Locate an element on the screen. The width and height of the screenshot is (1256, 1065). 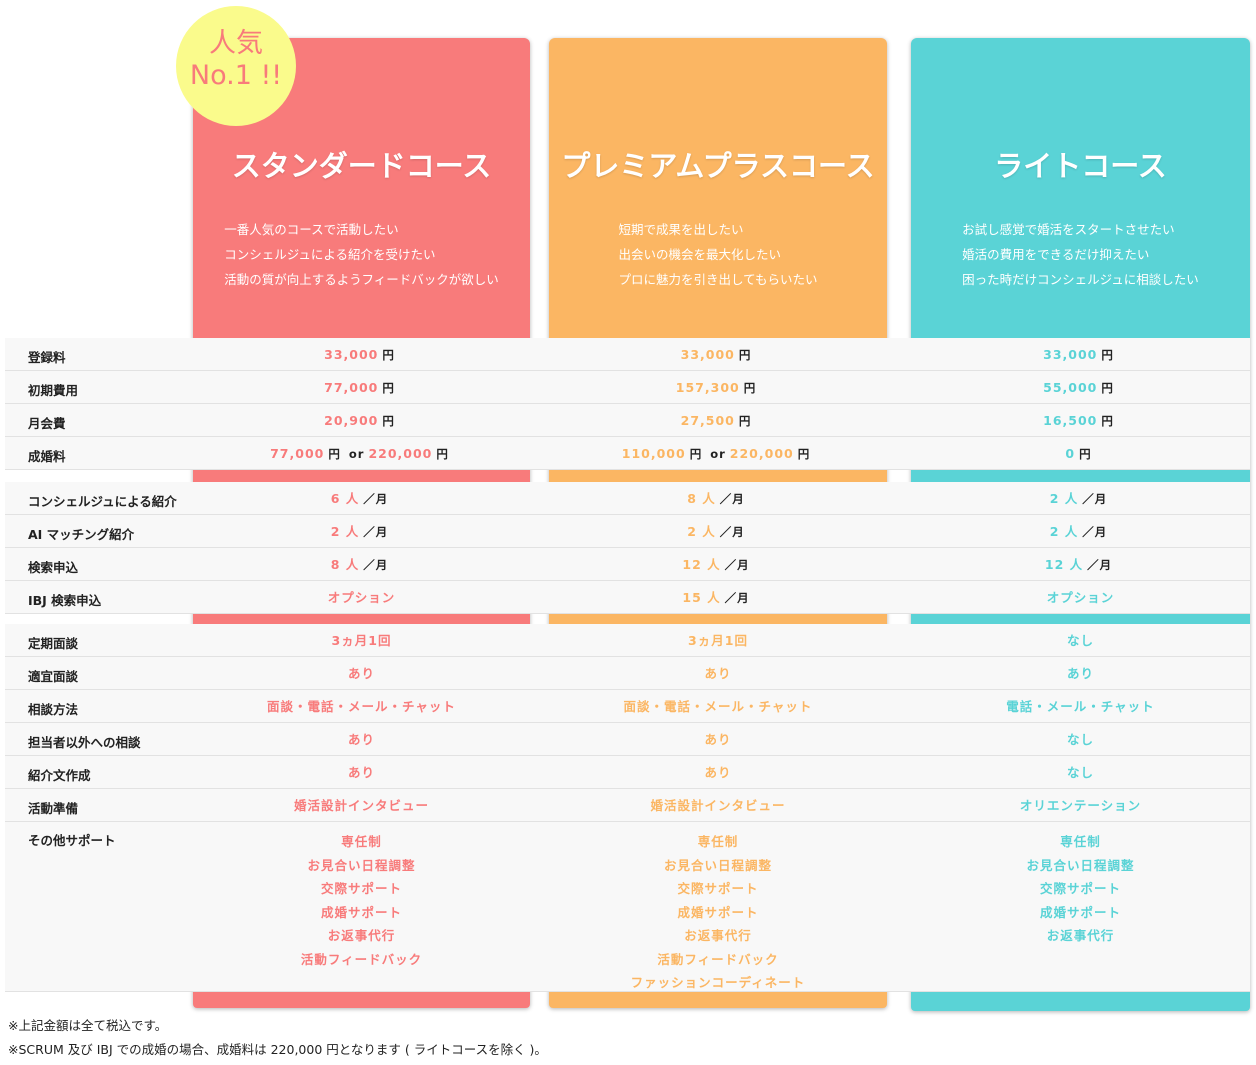
cell-line: なし is located at coordinates (1080, 641).